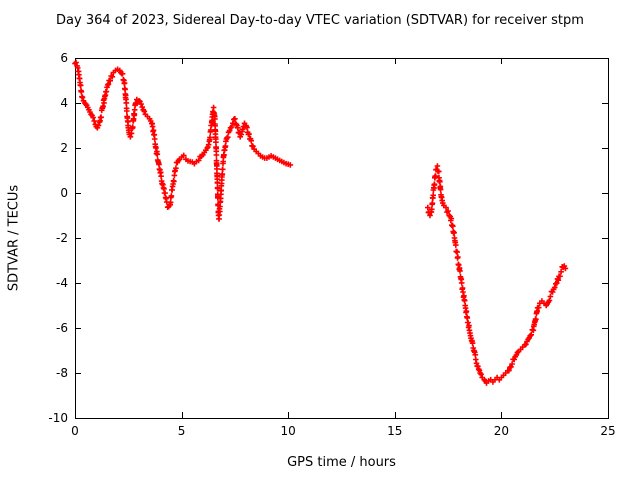 The image size is (640, 480). I want to click on x-tick-label: 5, so click(182, 431).